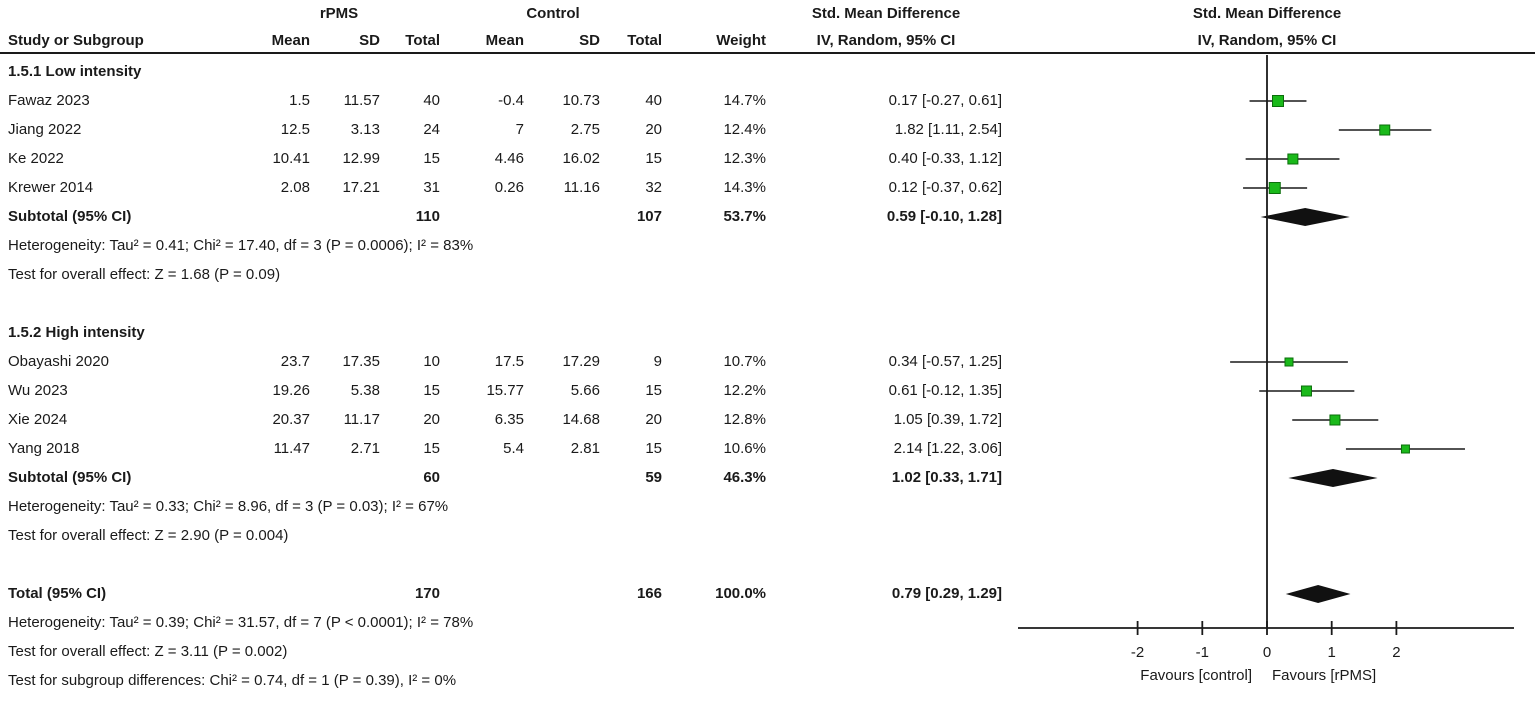  What do you see at coordinates (653, 187) in the screenshot?
I see `control-total: 32` at bounding box center [653, 187].